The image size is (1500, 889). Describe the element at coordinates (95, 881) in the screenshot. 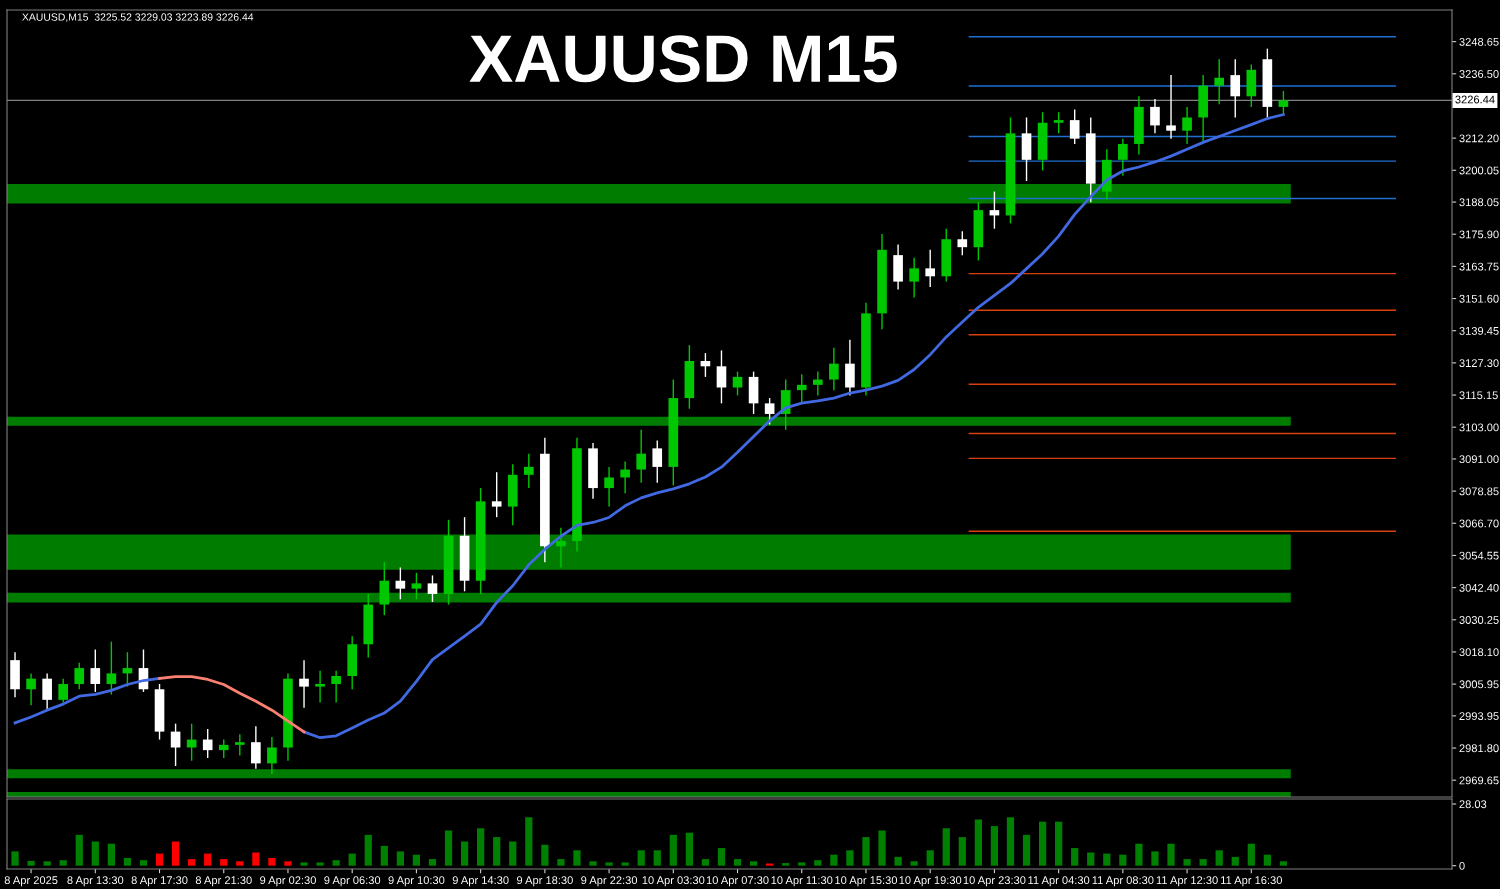

I see `x-tick-label: 8 Apr 13:30` at that location.